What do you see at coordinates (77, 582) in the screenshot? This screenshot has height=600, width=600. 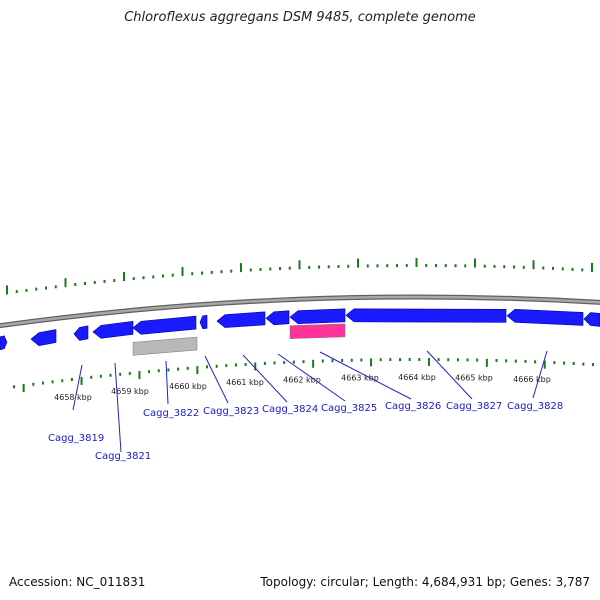 I see `accession-label: Accession: NC_011831` at bounding box center [77, 582].